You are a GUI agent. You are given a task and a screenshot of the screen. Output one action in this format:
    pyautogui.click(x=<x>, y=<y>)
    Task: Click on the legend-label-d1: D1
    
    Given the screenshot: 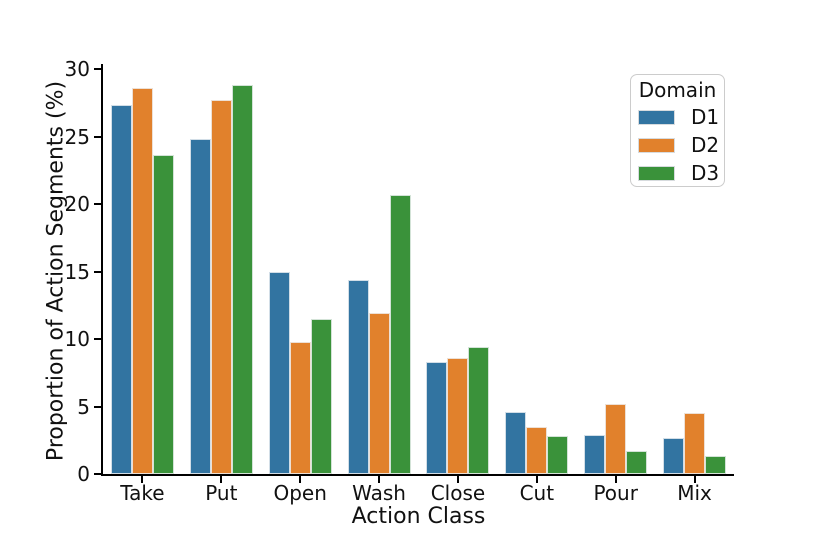 What is the action you would take?
    pyautogui.click(x=705, y=117)
    